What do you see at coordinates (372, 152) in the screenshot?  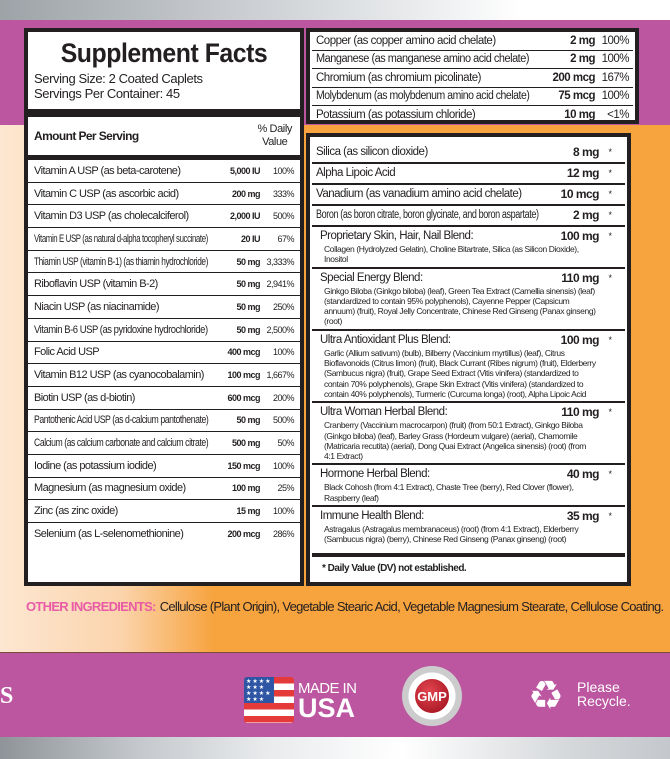 I see `ingredient-name: Silica (as silicon dioxide)` at bounding box center [372, 152].